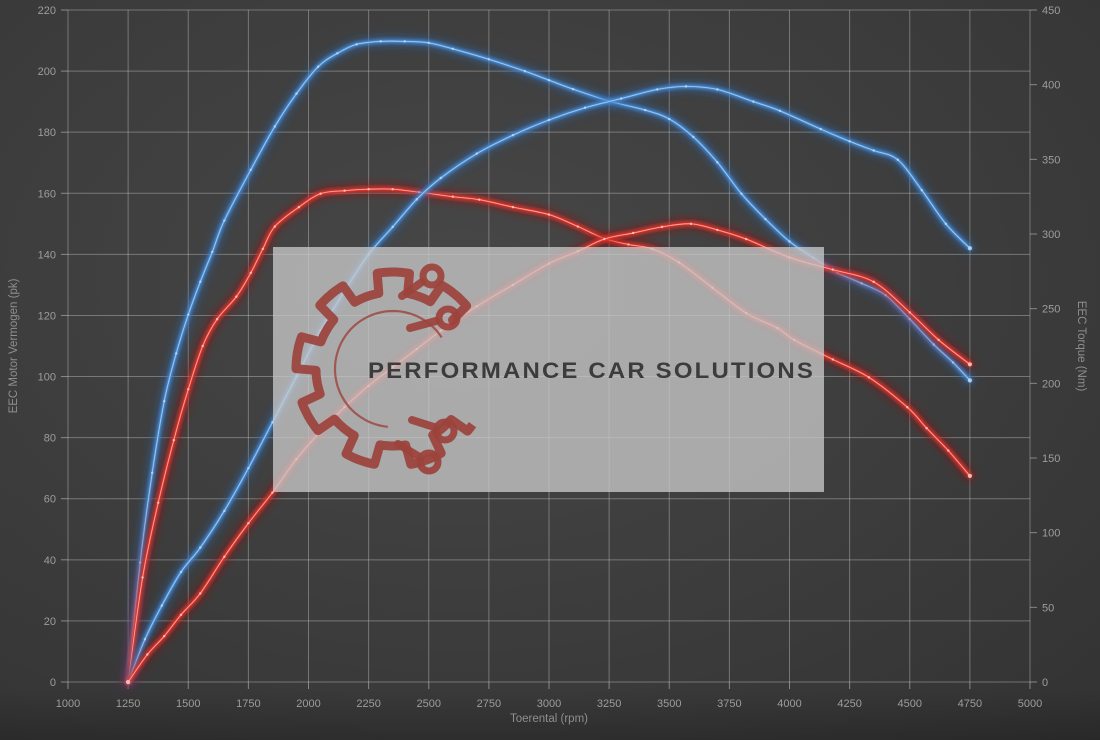 The image size is (1100, 740). I want to click on x-tick-label: 1500, so click(188, 704).